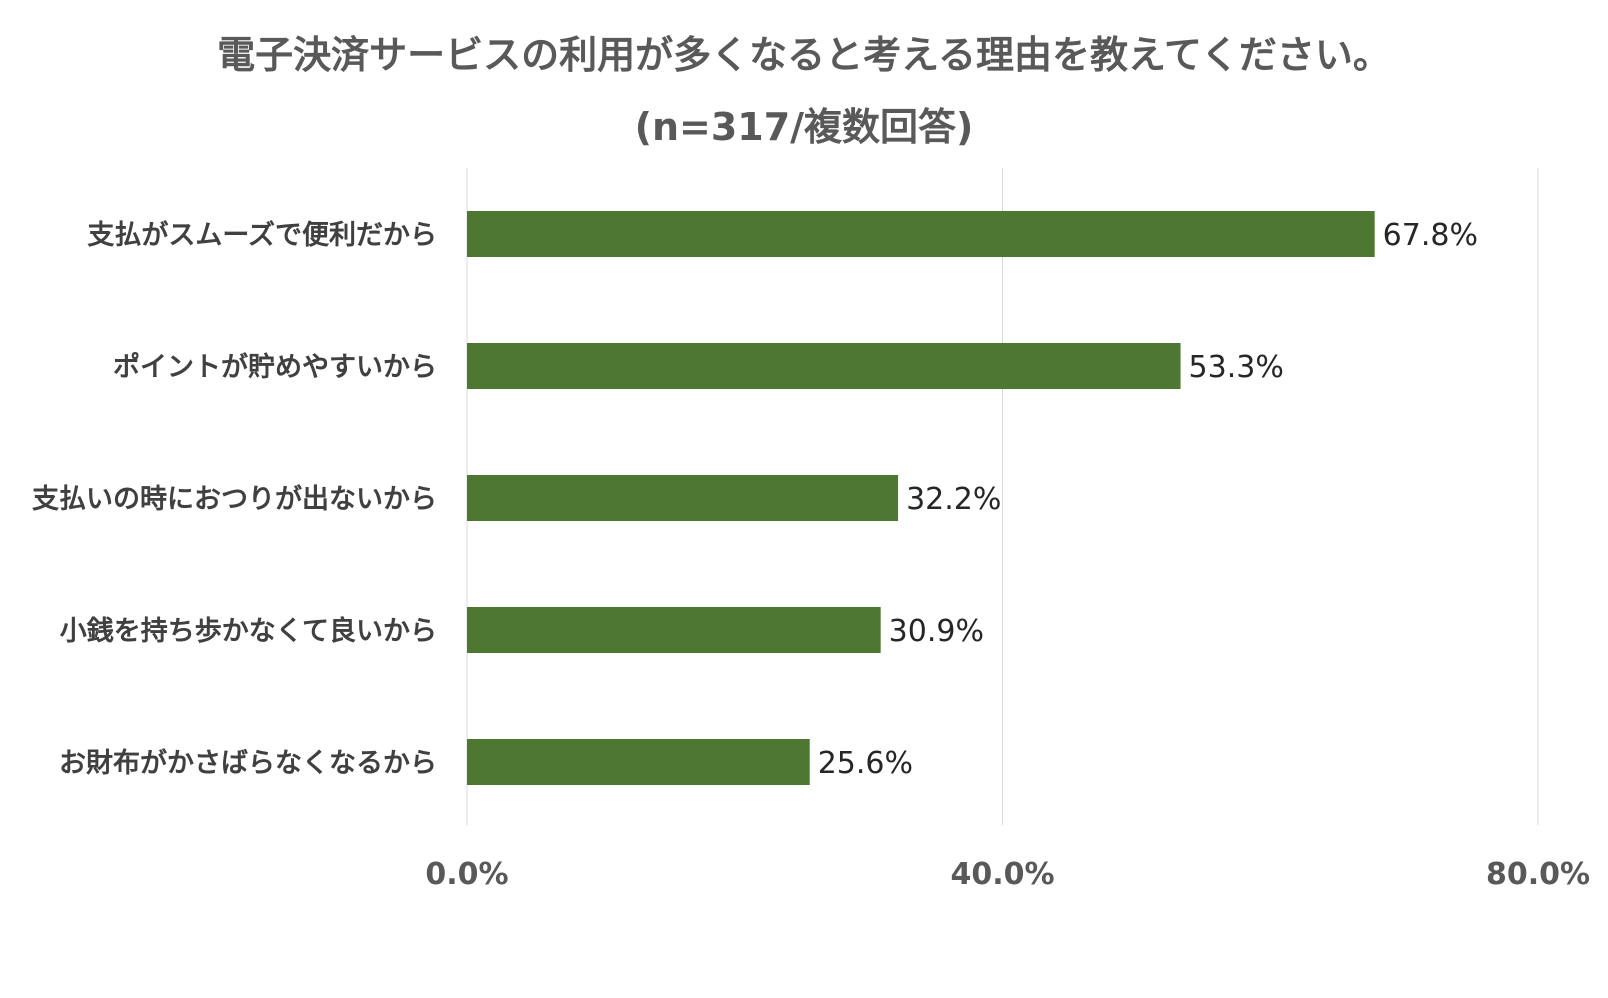  What do you see at coordinates (936, 631) in the screenshot?
I see `data-label: 30.9%` at bounding box center [936, 631].